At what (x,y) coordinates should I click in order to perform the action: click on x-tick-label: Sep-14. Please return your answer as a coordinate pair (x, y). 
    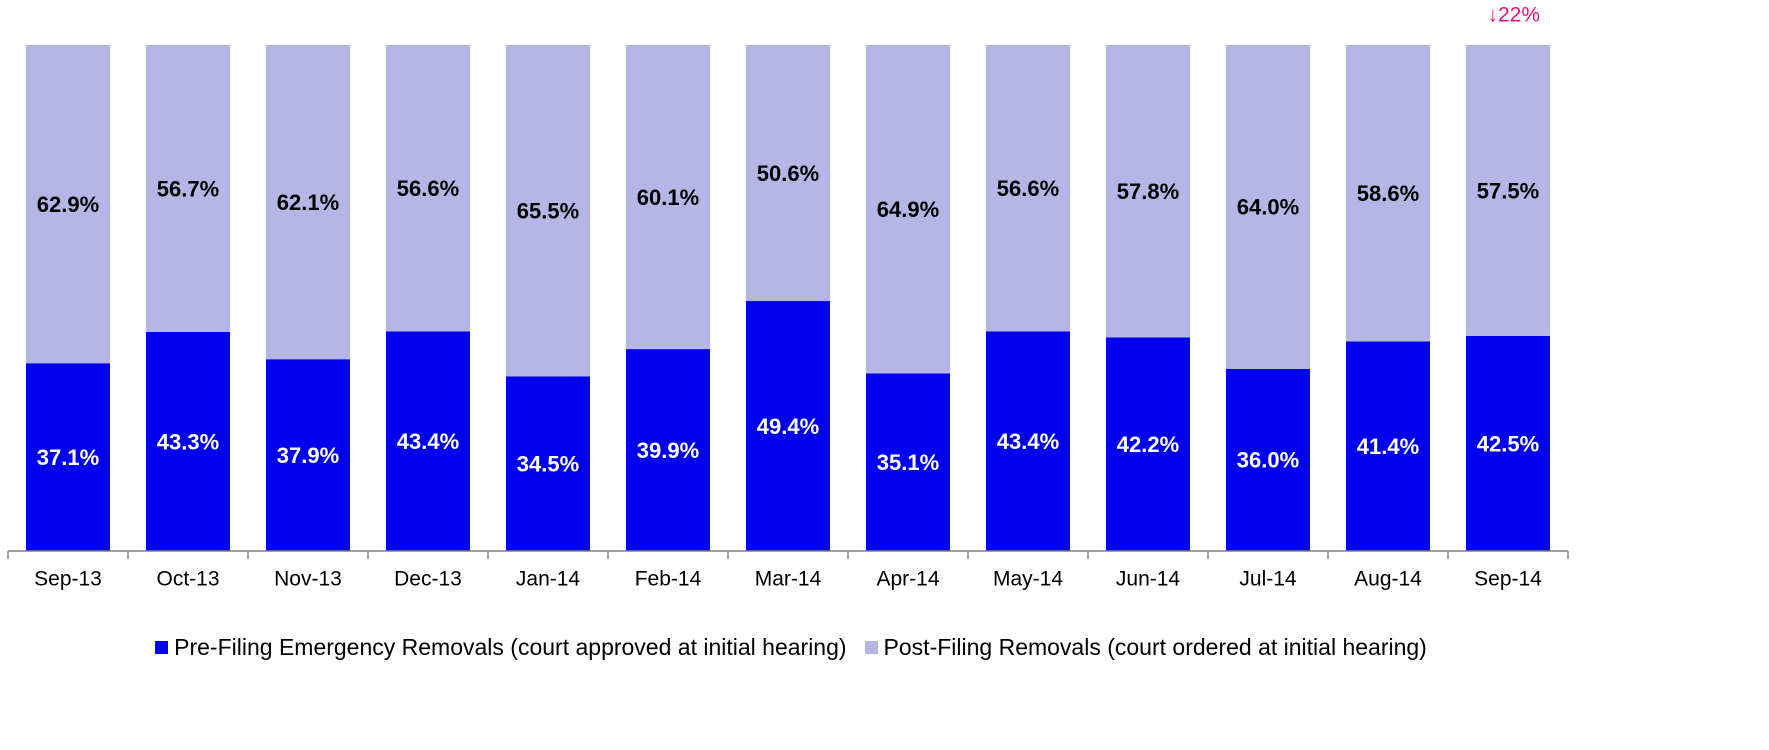
    Looking at the image, I should click on (1508, 579).